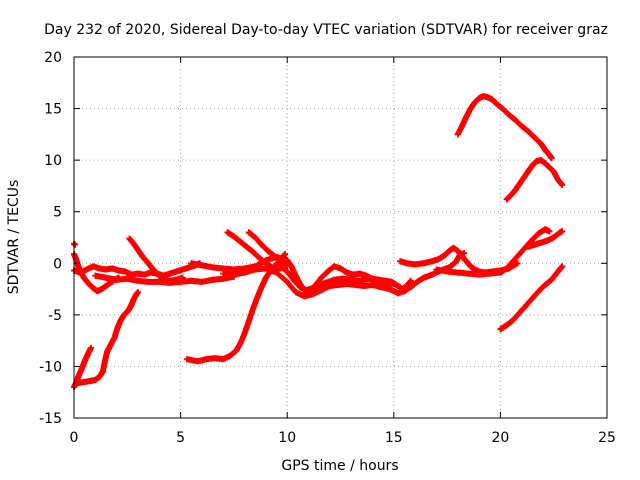 This screenshot has width=640, height=480. I want to click on y-tick-label: -15, so click(50, 419).